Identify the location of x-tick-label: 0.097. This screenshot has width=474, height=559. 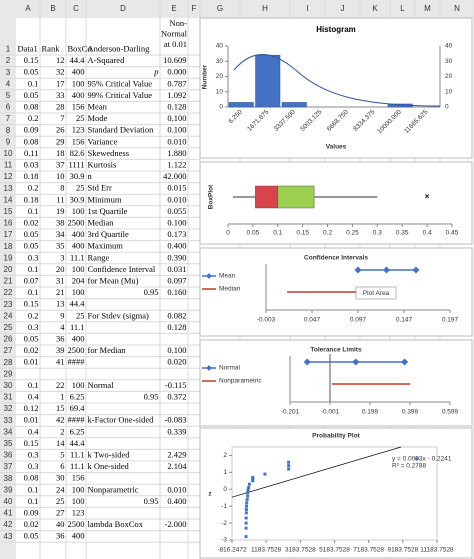
(358, 320).